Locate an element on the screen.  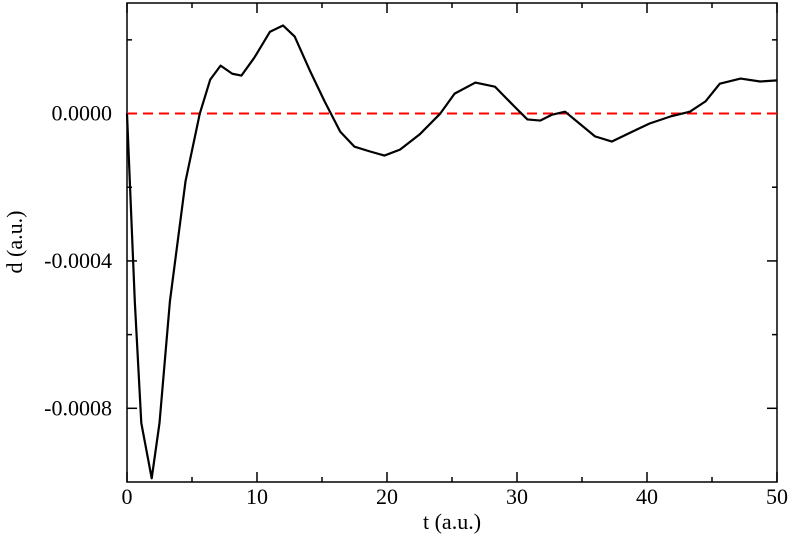
x-tick-label: 10 is located at coordinates (257, 496).